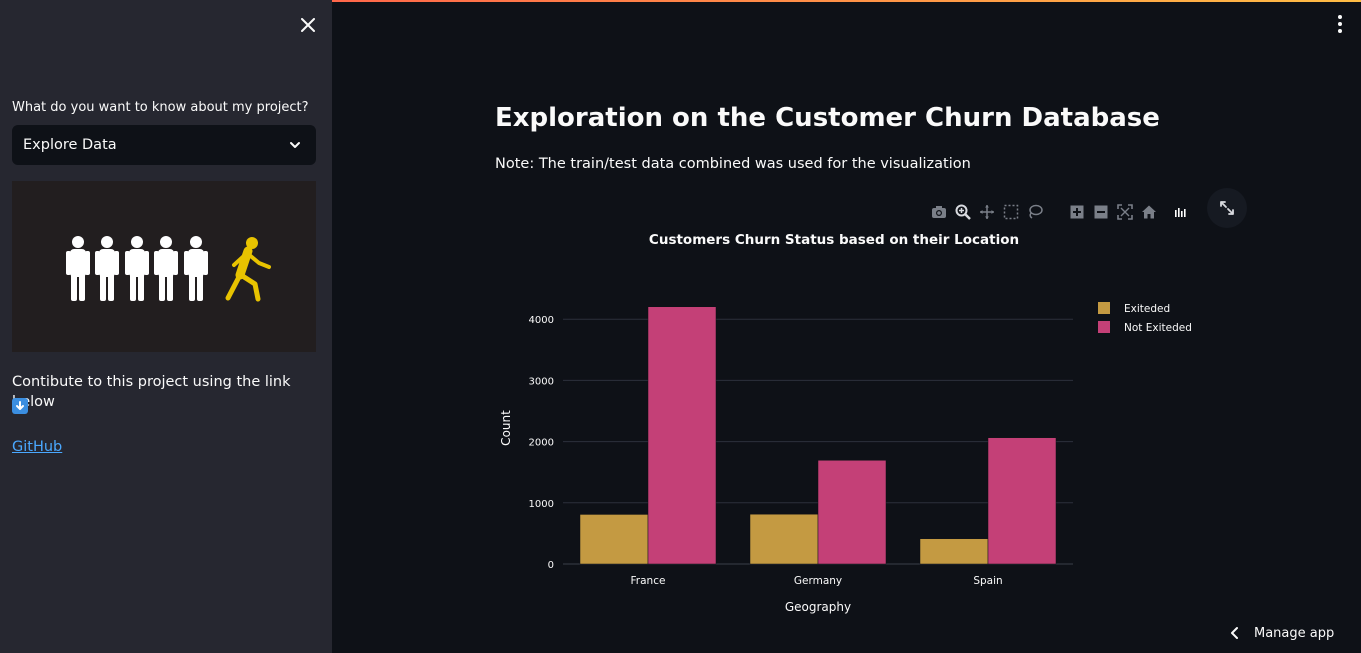 Image resolution: width=1361 pixels, height=653 pixels. What do you see at coordinates (818, 607) in the screenshot?
I see `x-axis-label: Geography` at bounding box center [818, 607].